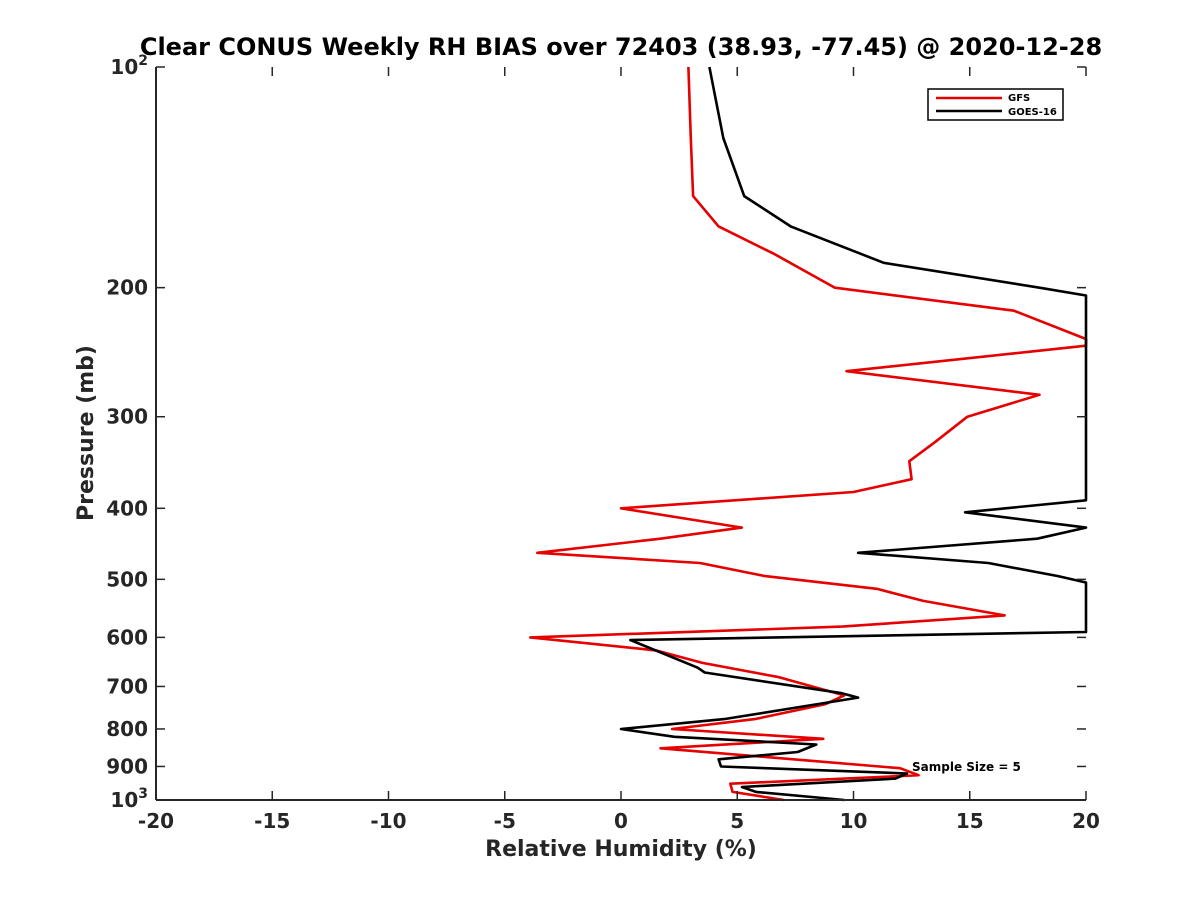 This screenshot has height=900, width=1200. I want to click on x-tick-label: -15, so click(272, 821).